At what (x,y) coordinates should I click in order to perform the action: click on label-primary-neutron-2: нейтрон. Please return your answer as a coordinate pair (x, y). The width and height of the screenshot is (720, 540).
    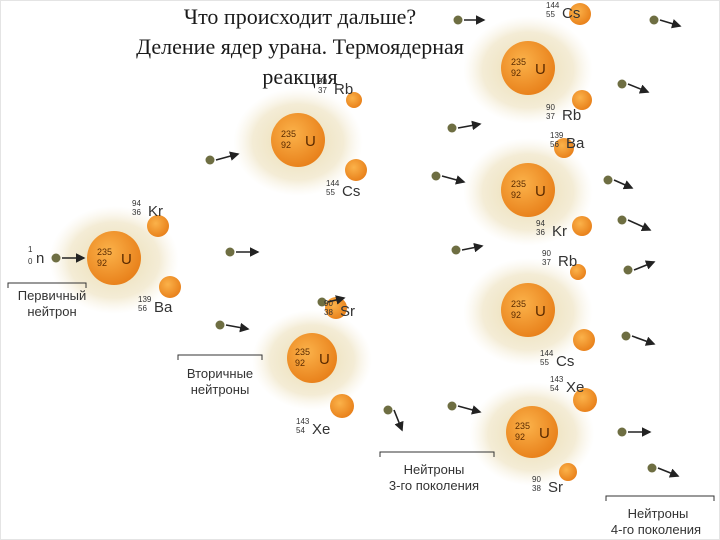
    Looking at the image, I should click on (51, 311).